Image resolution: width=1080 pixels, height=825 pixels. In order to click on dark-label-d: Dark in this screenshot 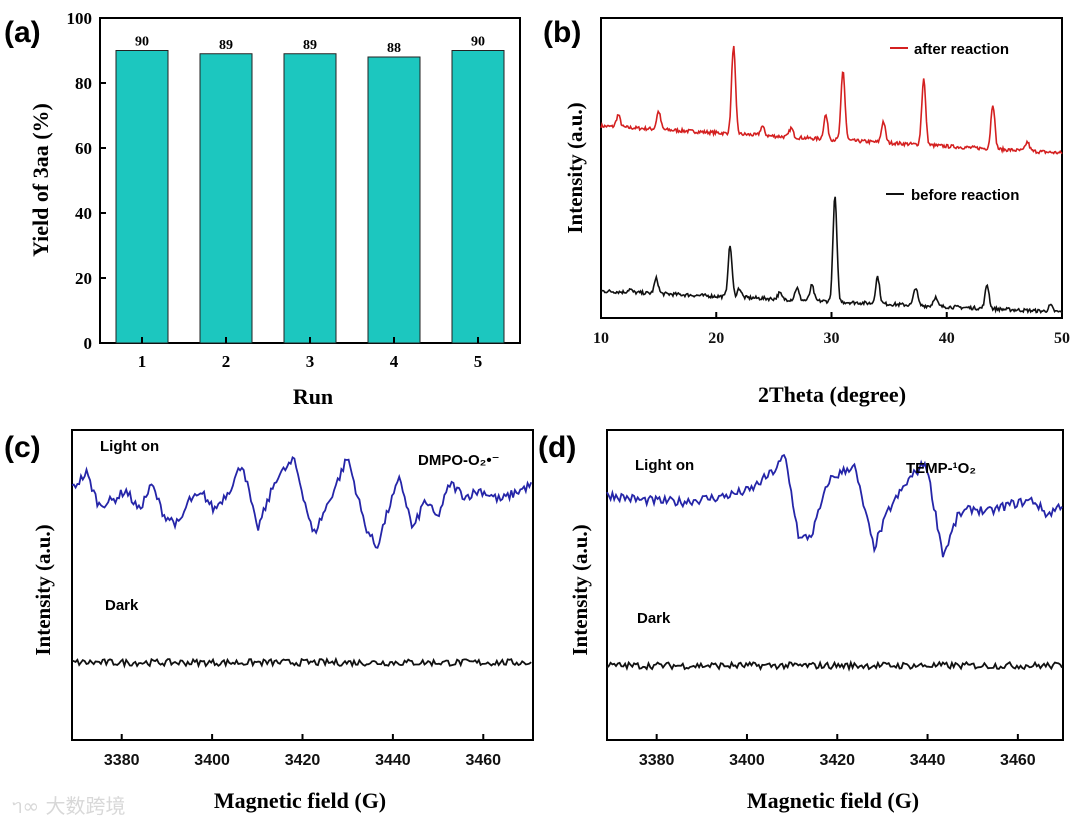, I will do `click(654, 618)`.